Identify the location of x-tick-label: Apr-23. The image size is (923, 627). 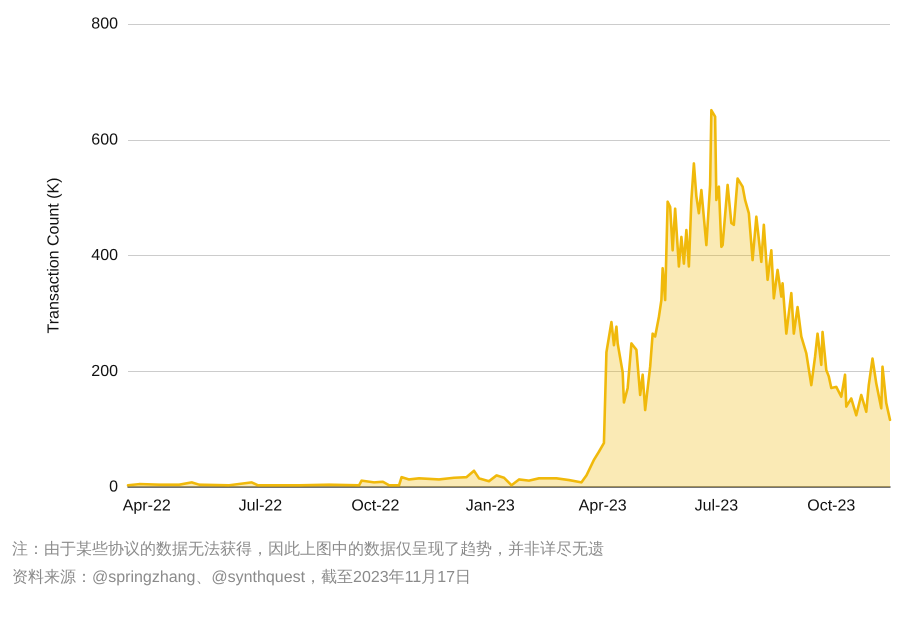
(602, 506).